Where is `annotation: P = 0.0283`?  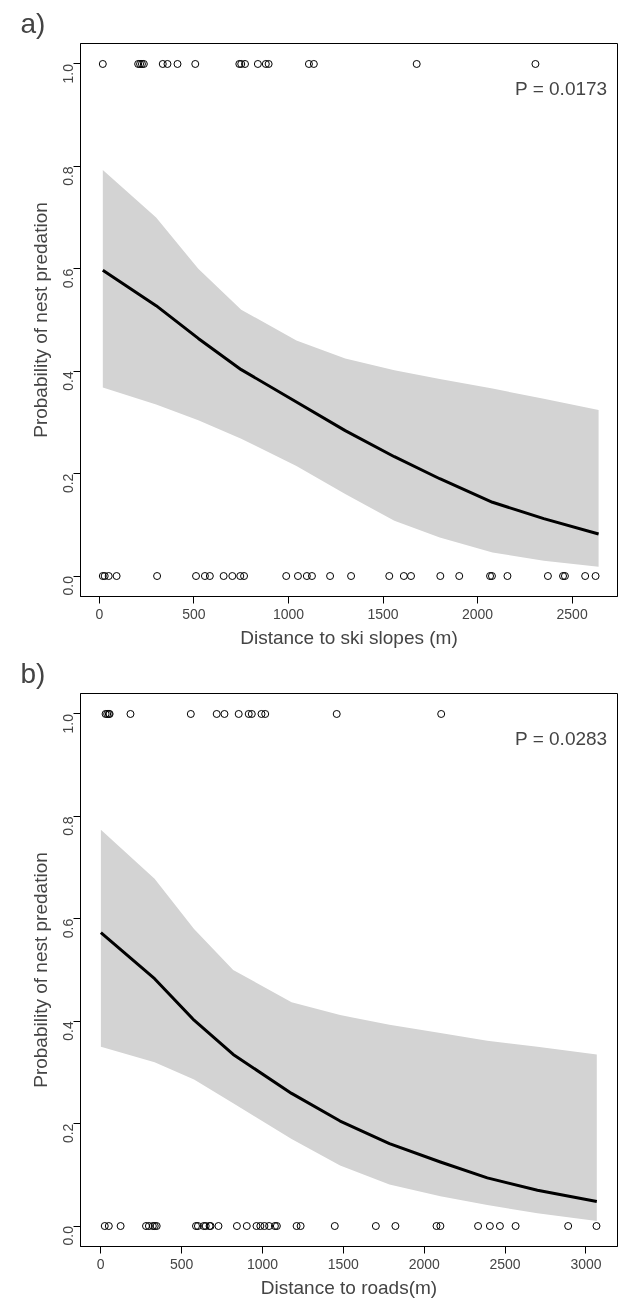 annotation: P = 0.0283 is located at coordinates (561, 738).